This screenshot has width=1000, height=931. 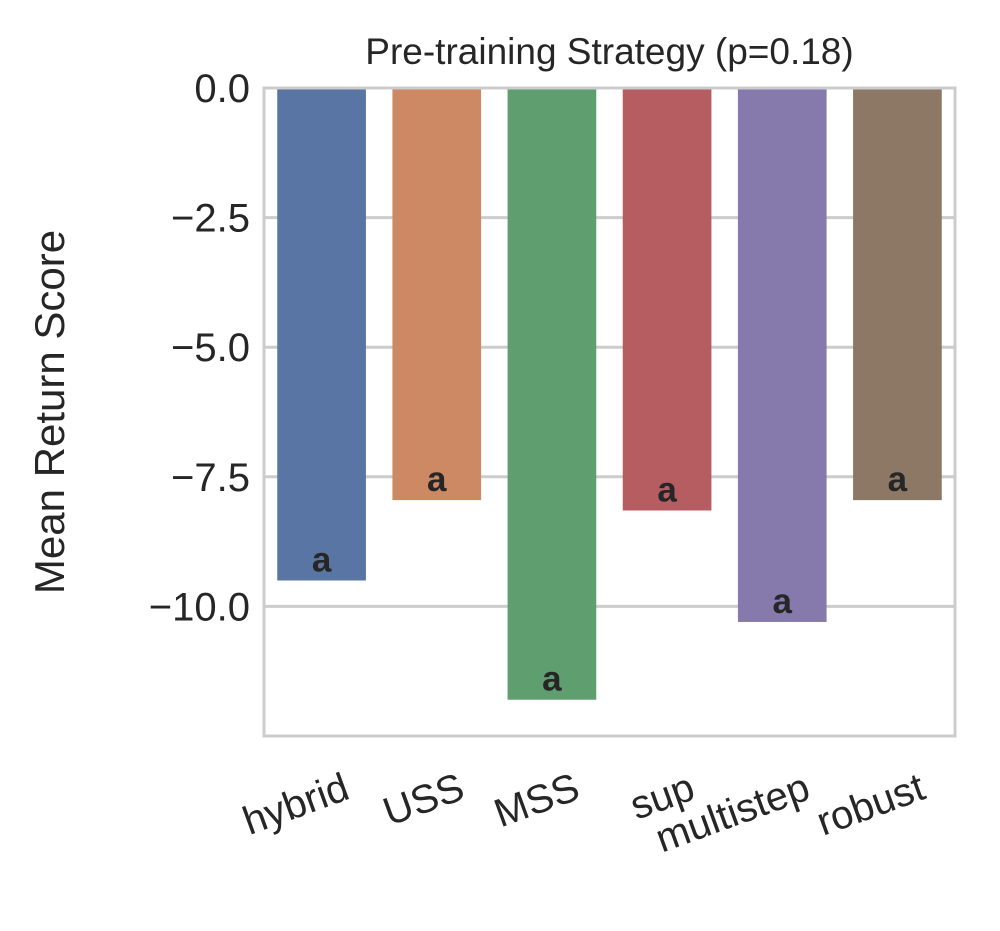 I want to click on y-axis-ticks: 0.0 −2.5 −5.0 −7.5 −10.0, so click(x=199, y=348).